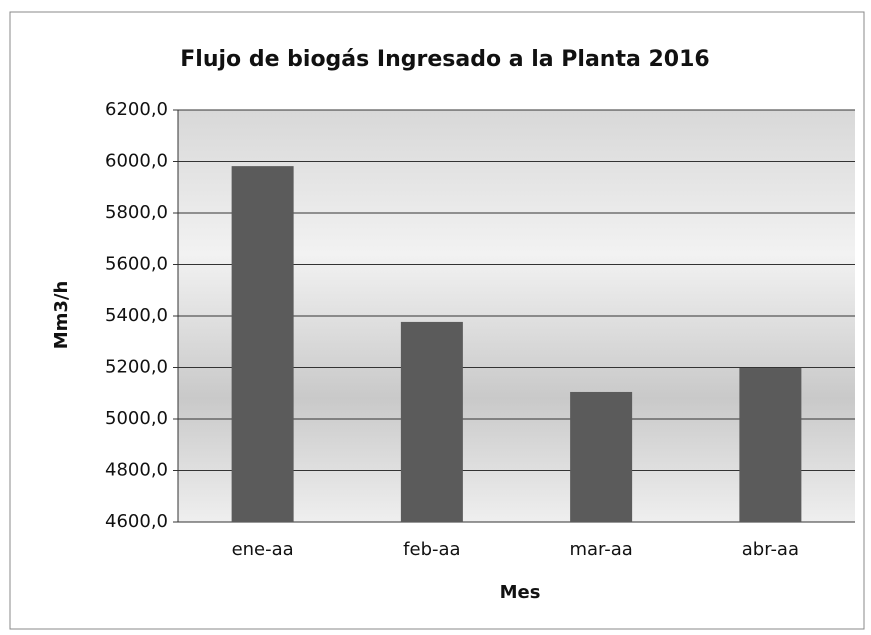 Image resolution: width=871 pixels, height=635 pixels. I want to click on y-axis-title: Mm3/h, so click(61, 315).